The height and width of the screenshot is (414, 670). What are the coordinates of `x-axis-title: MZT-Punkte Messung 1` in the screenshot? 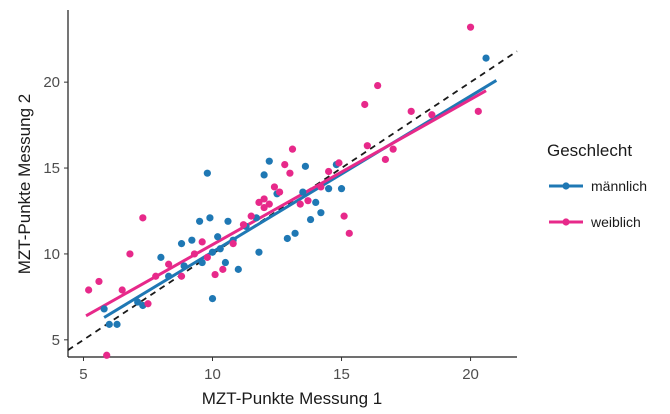 It's located at (292, 398).